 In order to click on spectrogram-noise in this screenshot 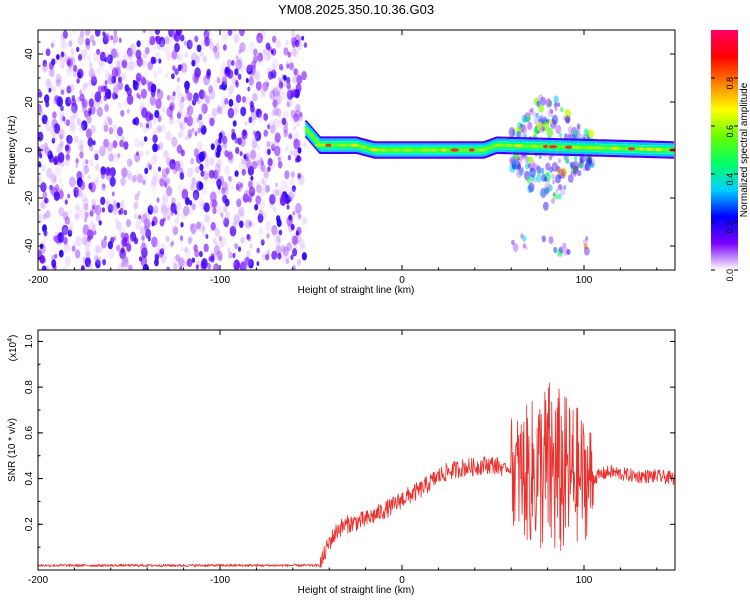, I will do `click(173, 150)`.